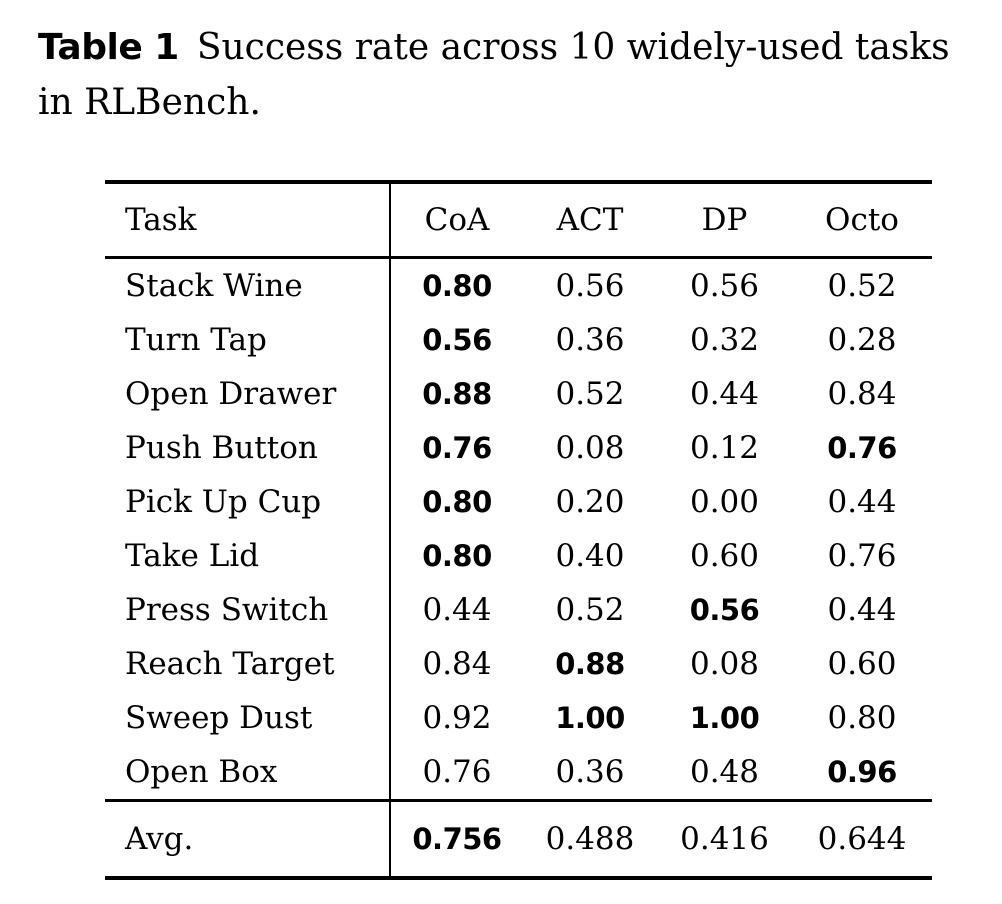  Describe the element at coordinates (248, 340) in the screenshot. I see `task-cell: Turn Tap` at that location.